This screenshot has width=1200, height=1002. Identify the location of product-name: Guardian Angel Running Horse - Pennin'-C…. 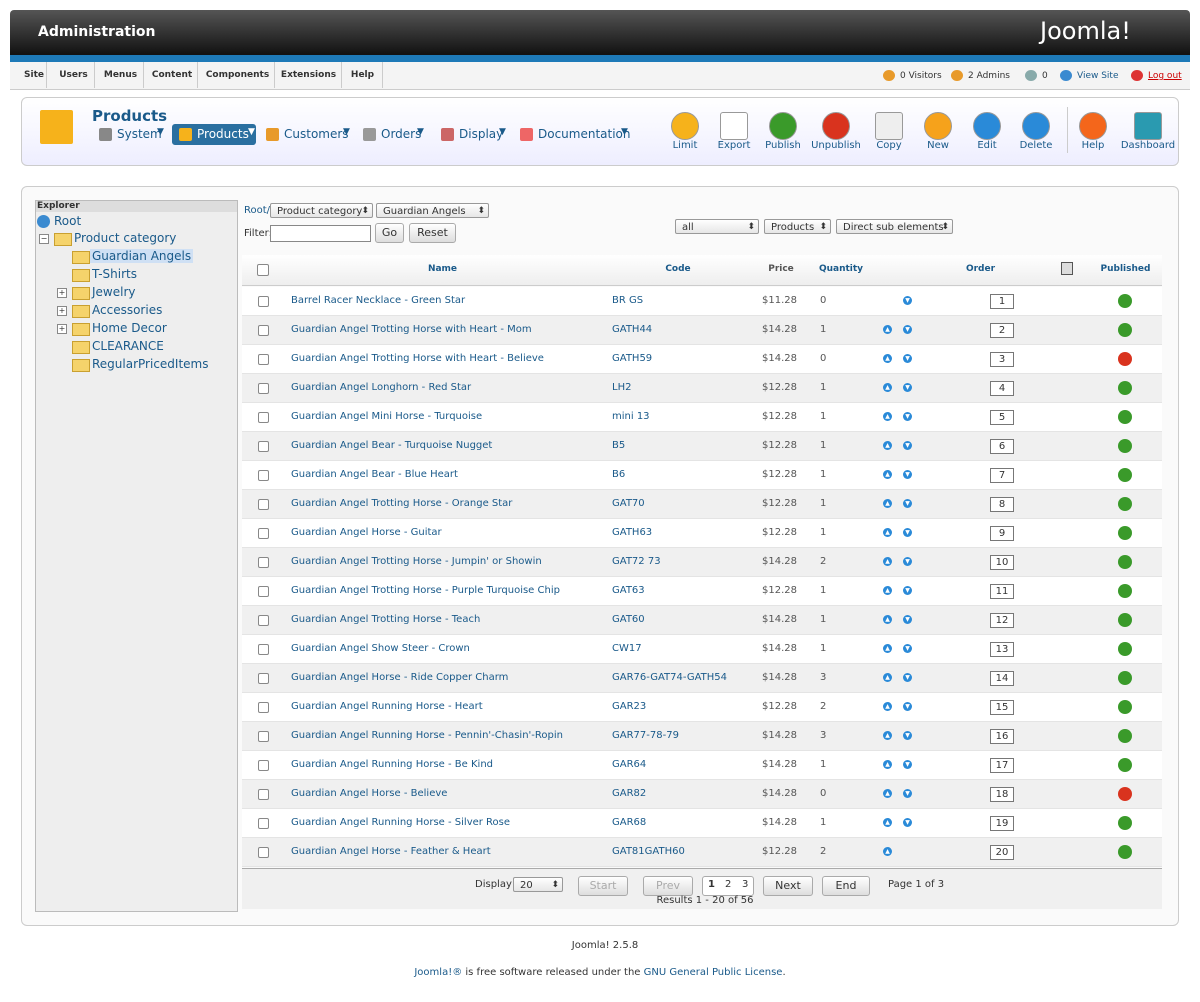
(427, 736).